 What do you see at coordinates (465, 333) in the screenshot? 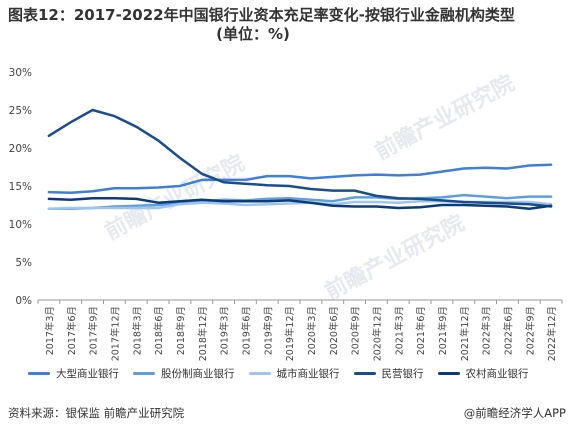
I see `x-tick-label: 2021年12月` at bounding box center [465, 333].